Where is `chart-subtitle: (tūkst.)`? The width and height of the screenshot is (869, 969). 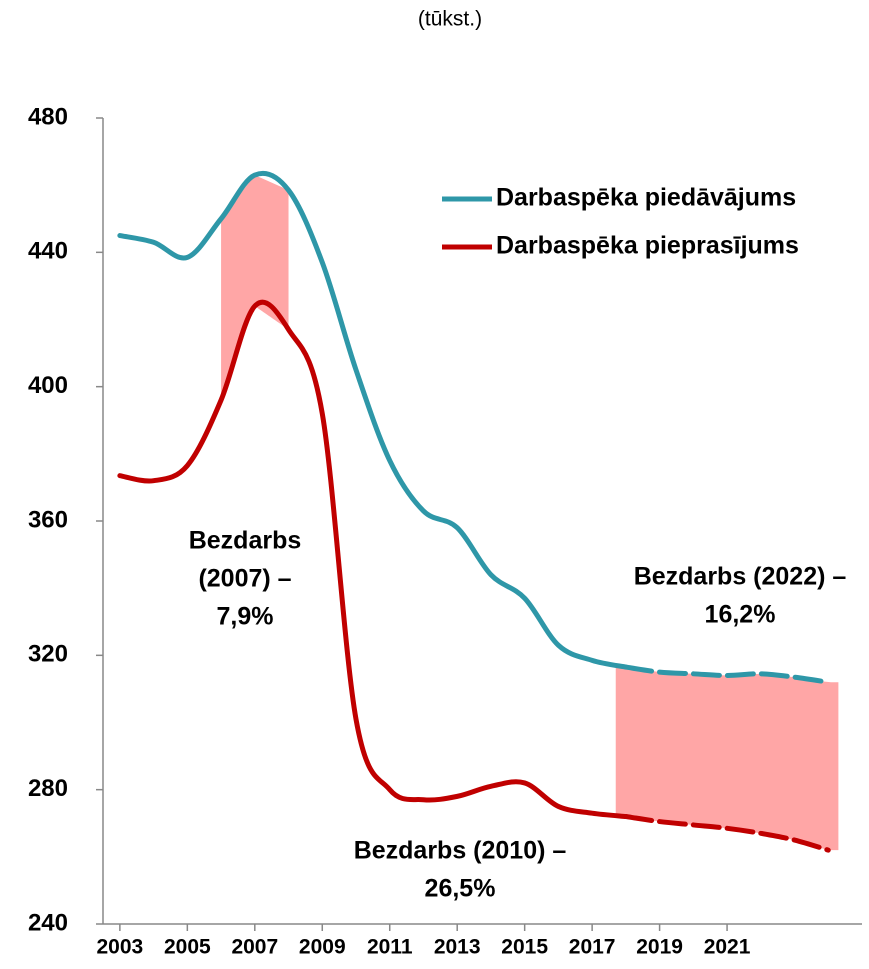 chart-subtitle: (tūkst.) is located at coordinates (450, 19).